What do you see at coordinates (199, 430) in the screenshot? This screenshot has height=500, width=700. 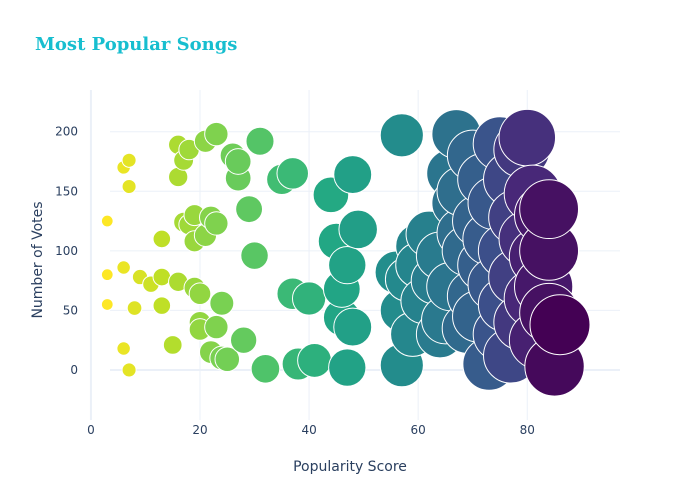 I see `x-tick-label: 20` at bounding box center [199, 430].